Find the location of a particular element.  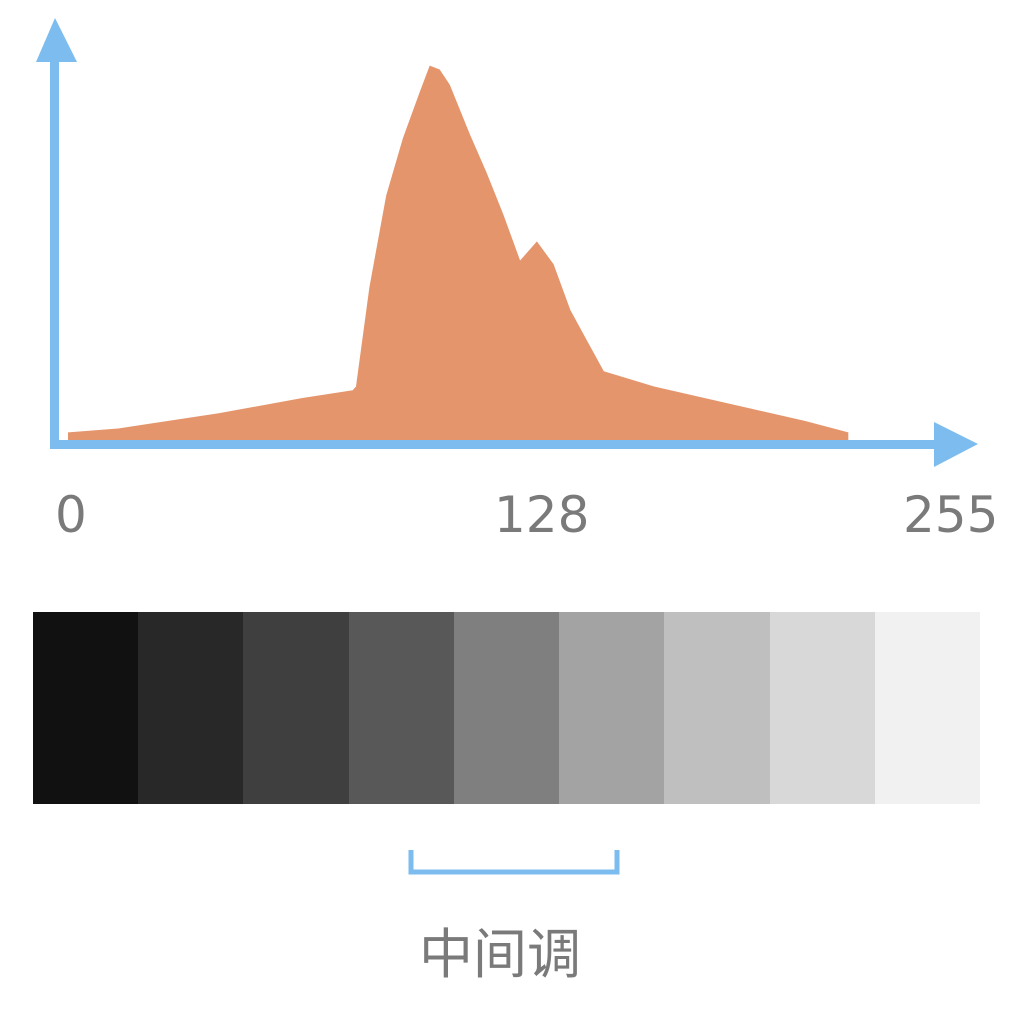

x-axis-arrow-icon is located at coordinates (956, 444).